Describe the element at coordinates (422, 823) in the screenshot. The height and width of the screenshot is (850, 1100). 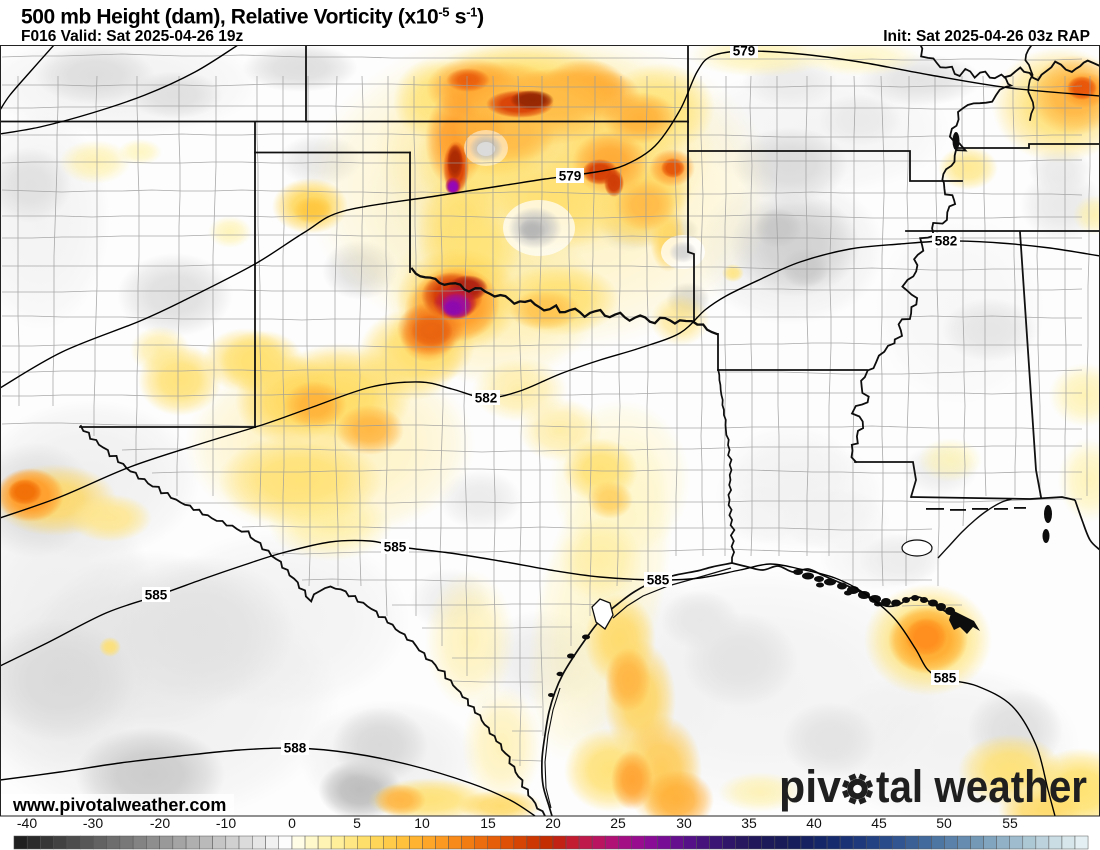
I see `svg-text: 10` at that location.